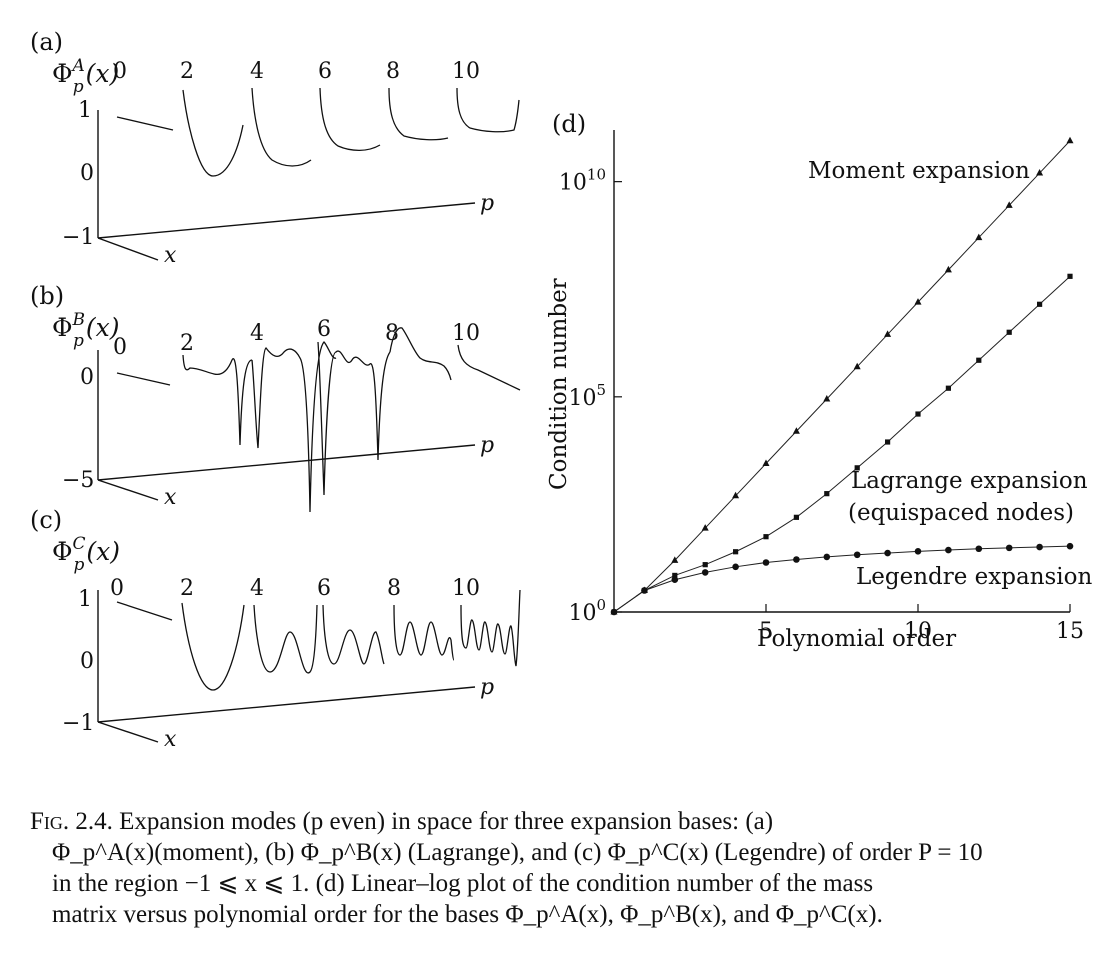  I want to click on panel-b-mode-2: 2, so click(187, 343).